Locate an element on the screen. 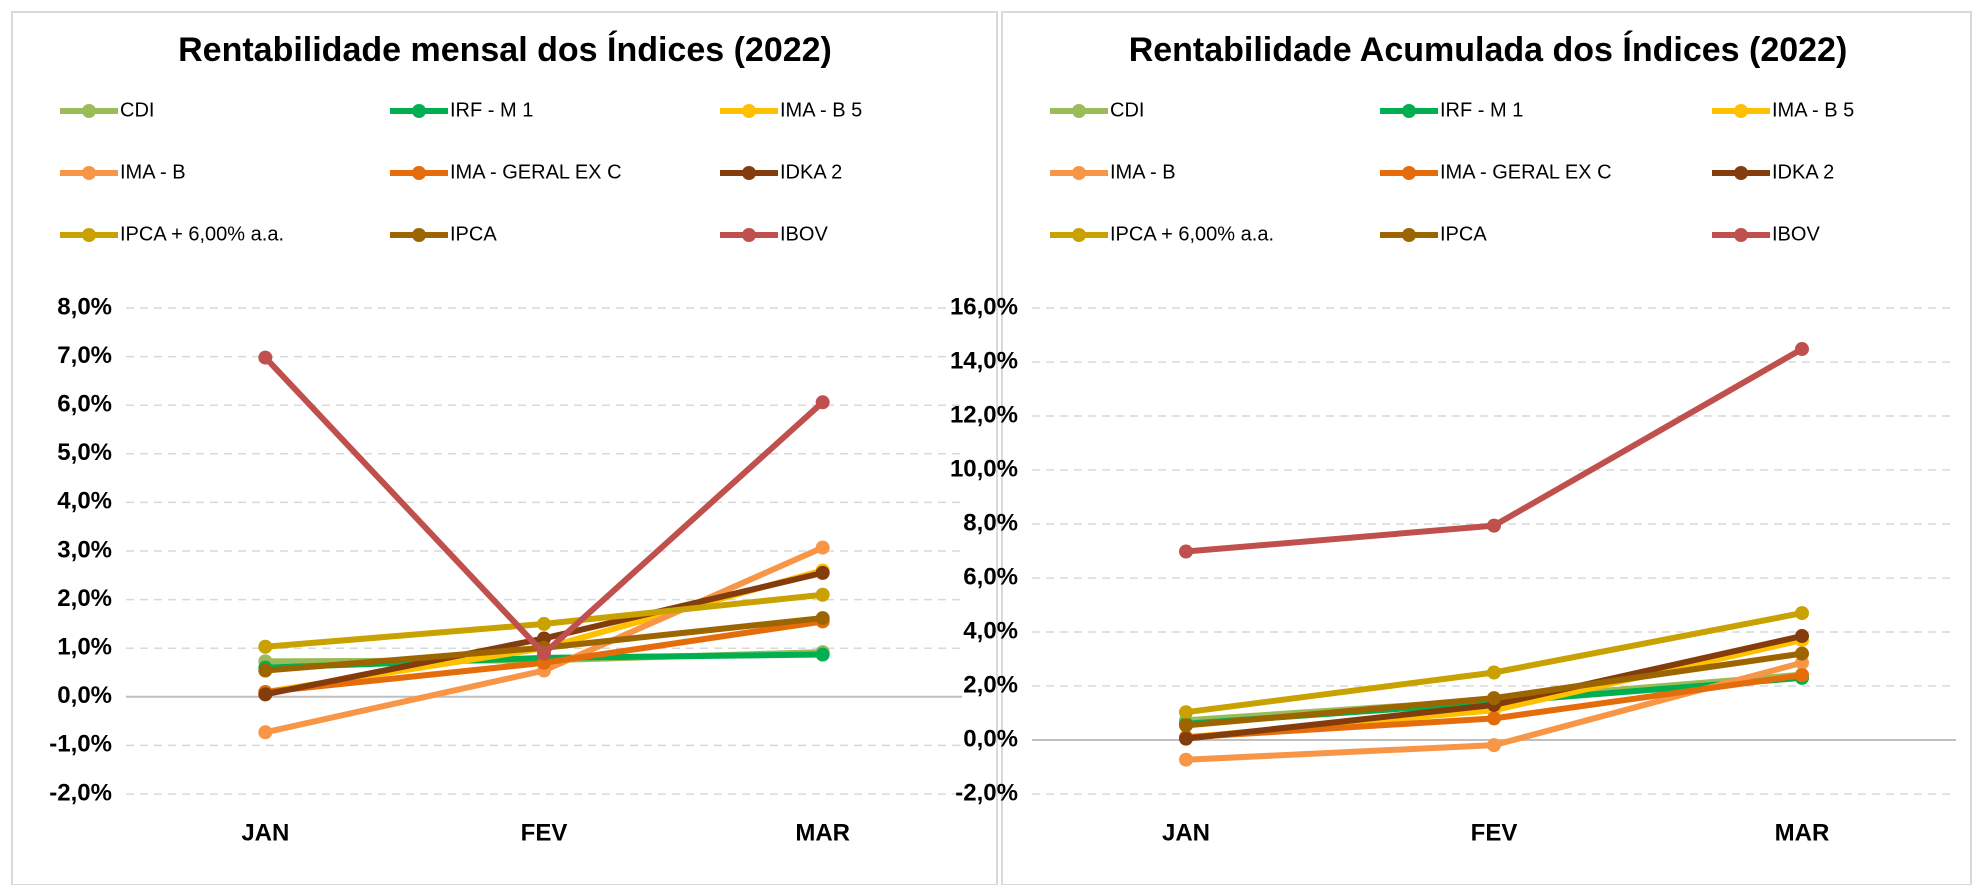 The height and width of the screenshot is (890, 1973). y-tick-label: 10,0% is located at coordinates (984, 468).